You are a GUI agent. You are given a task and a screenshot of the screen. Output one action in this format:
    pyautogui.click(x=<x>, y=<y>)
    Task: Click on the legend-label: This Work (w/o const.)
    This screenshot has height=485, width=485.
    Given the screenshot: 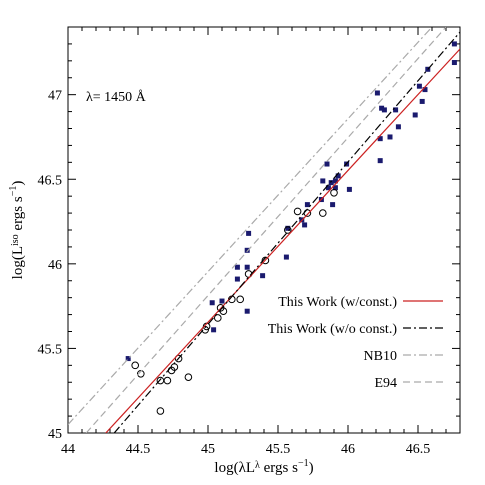 What is the action you would take?
    pyautogui.click(x=333, y=329)
    